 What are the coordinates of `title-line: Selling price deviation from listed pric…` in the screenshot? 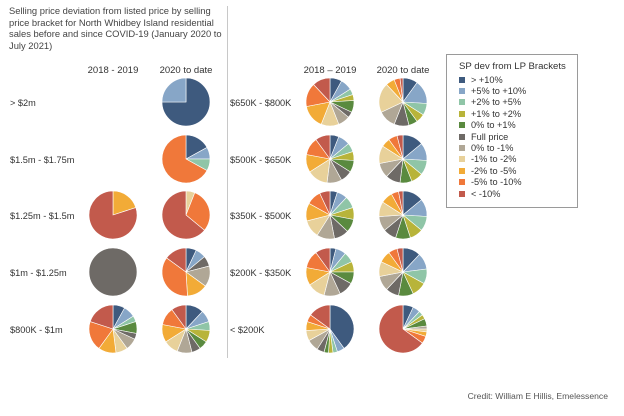 It's located at (110, 10).